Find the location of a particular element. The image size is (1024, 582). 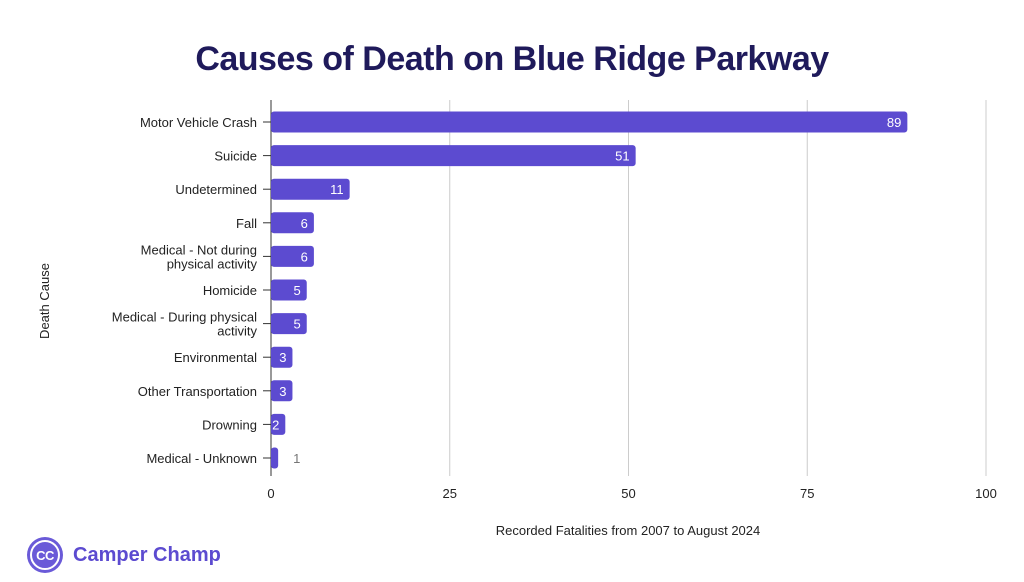

category-label: Environmental is located at coordinates (215, 357).